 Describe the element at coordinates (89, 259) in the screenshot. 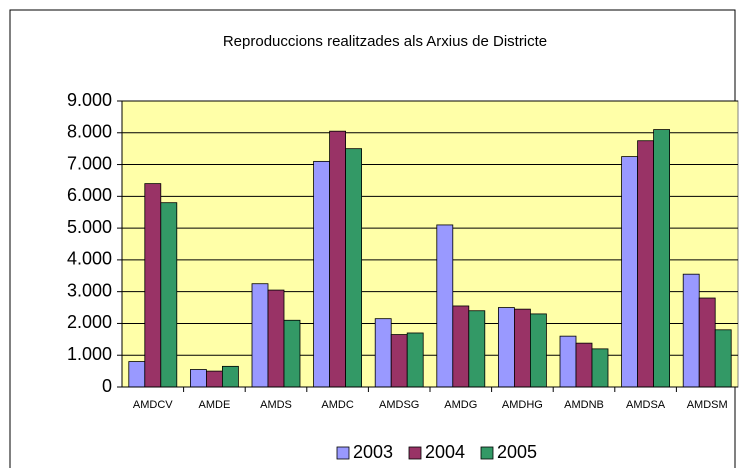

I see `y-tick-label: 4.000` at that location.